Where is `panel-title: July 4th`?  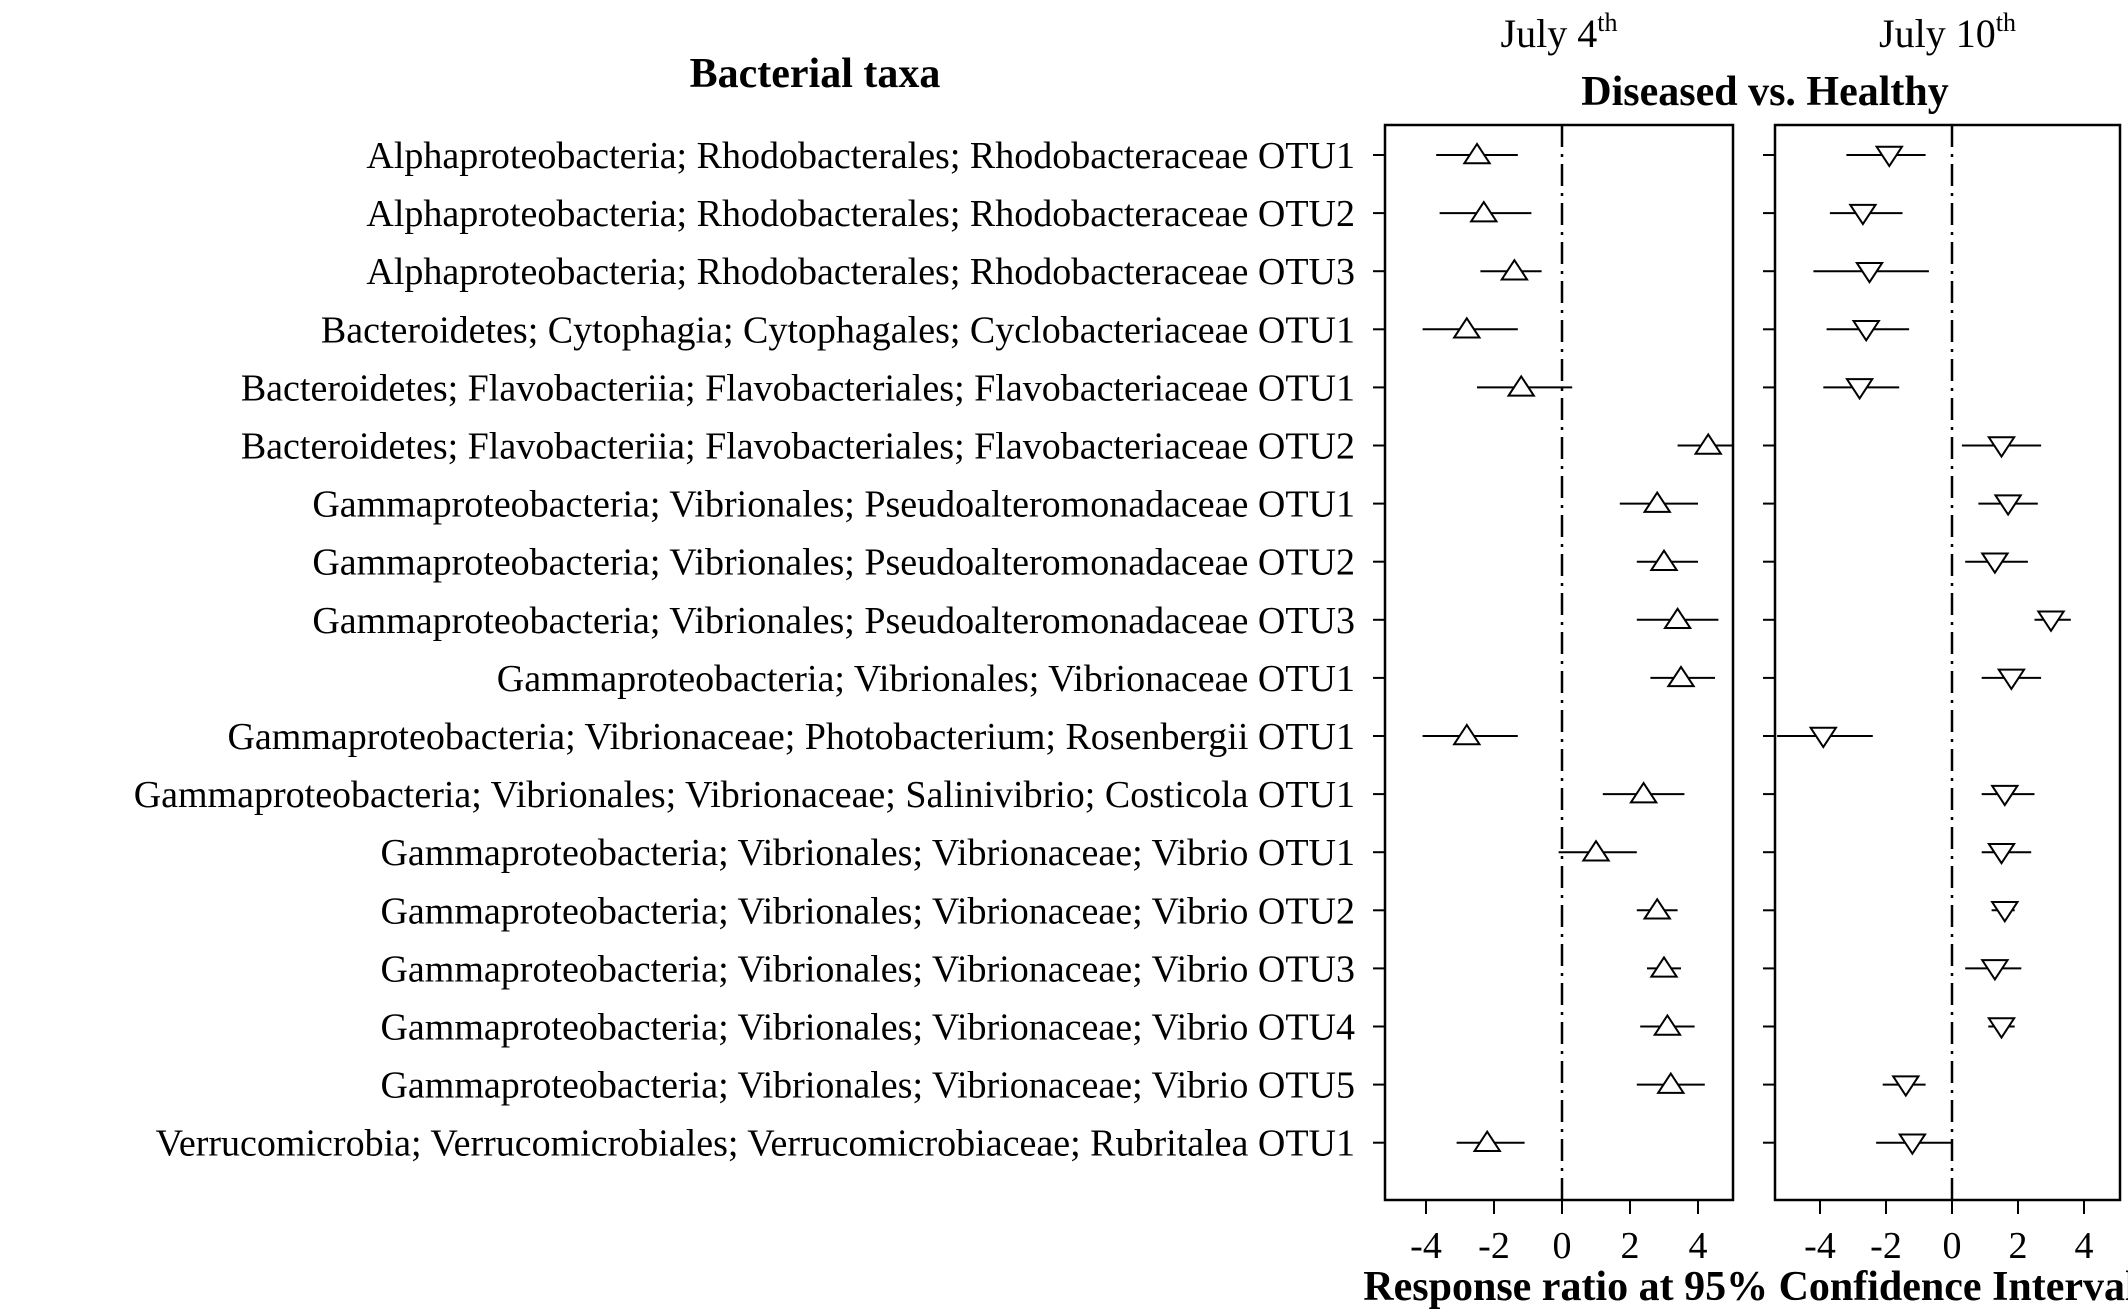 panel-title: July 4th is located at coordinates (1559, 32).